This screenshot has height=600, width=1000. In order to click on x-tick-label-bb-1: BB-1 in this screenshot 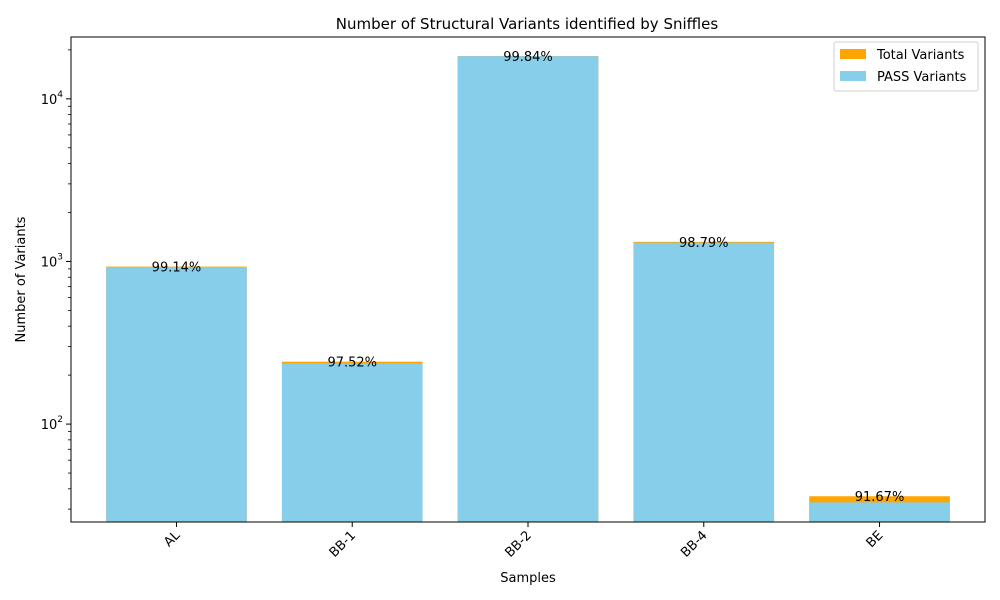, I will do `click(343, 544)`.